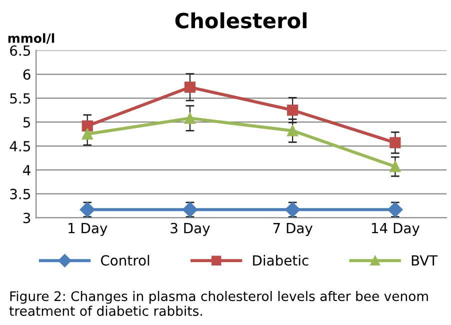 The image size is (451, 325). I want to click on x-tick-label: 1 Day, so click(88, 229).